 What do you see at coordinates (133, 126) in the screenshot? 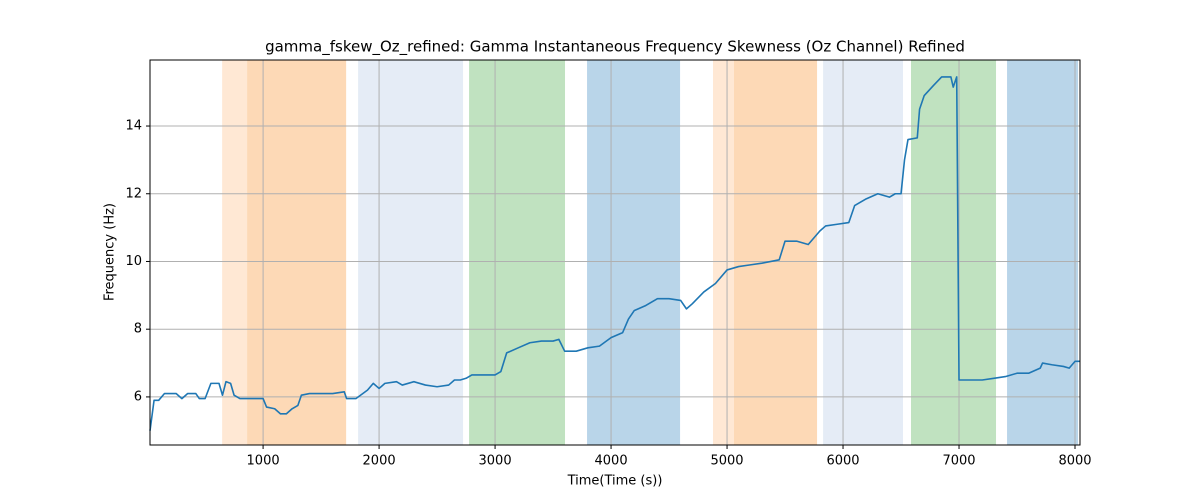
I see `y-tick-label: 14` at bounding box center [133, 126].